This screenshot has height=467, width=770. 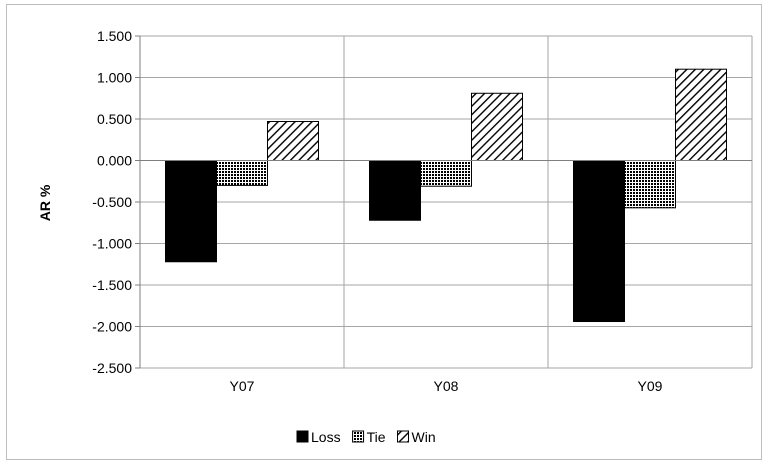 I want to click on bar-win-y08, so click(x=497, y=126).